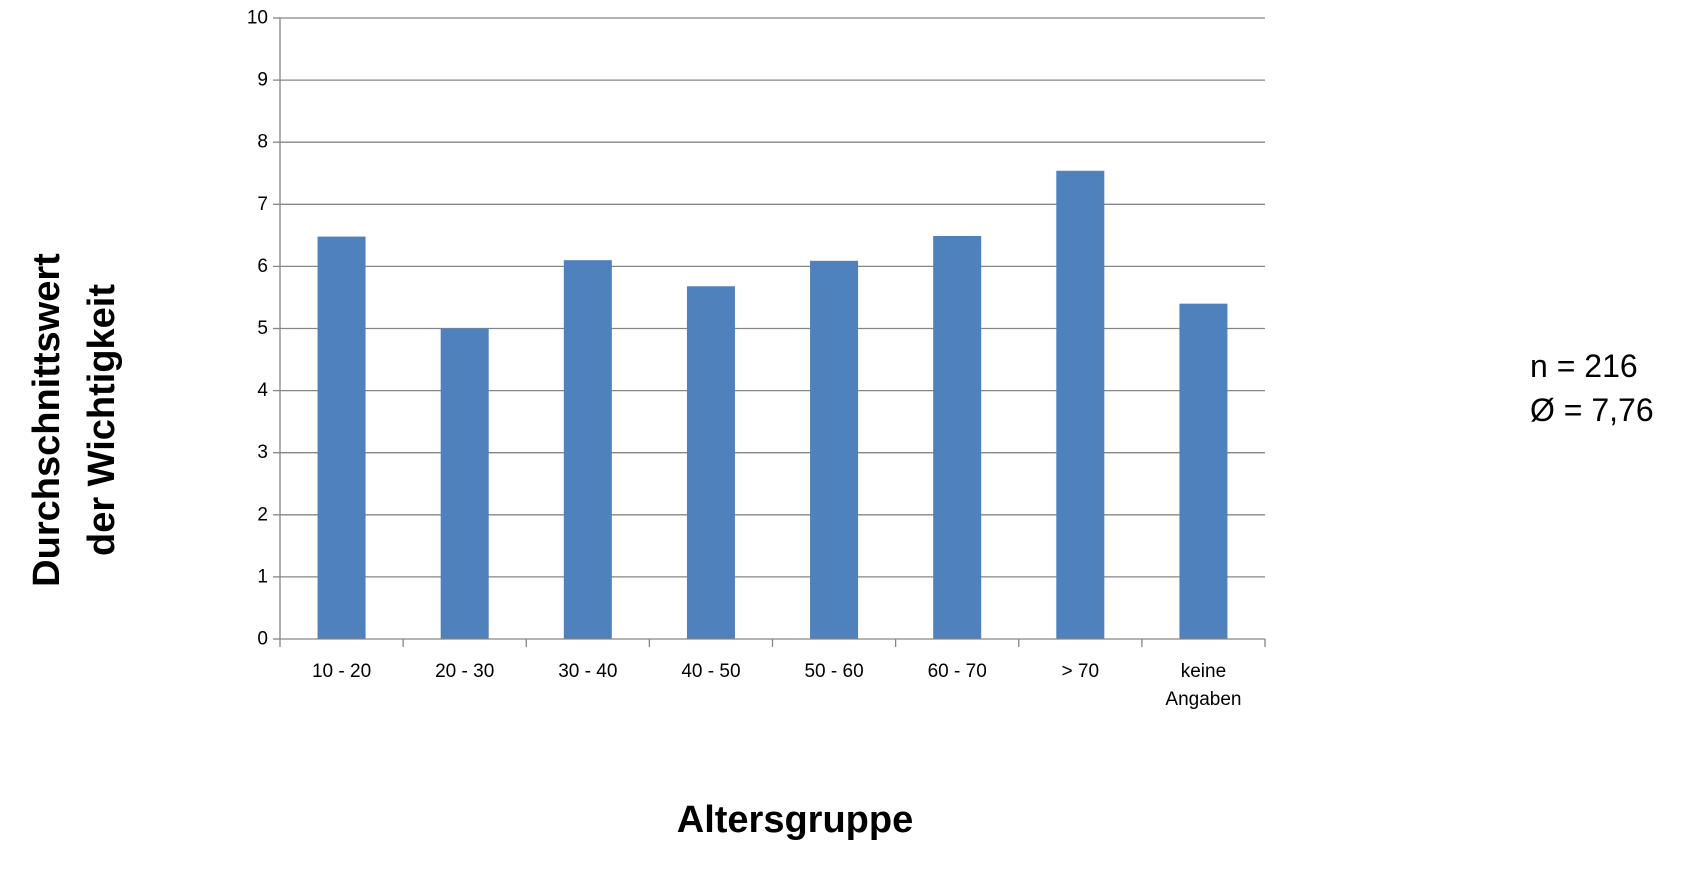 The width and height of the screenshot is (1700, 890). What do you see at coordinates (341, 671) in the screenshot?
I see `x-tick-label-1: 10 - 20` at bounding box center [341, 671].